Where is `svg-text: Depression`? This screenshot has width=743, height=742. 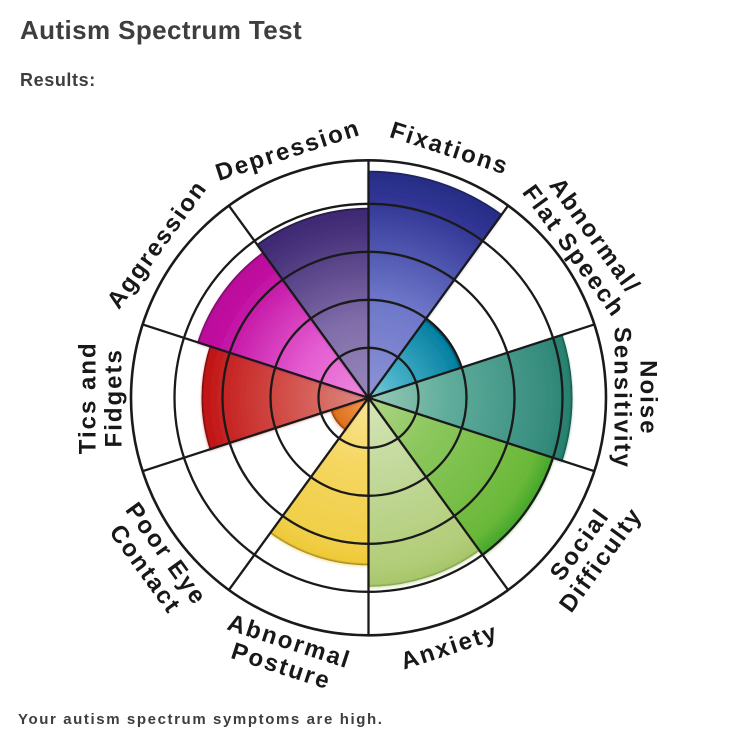
svg-text: Depression is located at coordinates (288, 150).